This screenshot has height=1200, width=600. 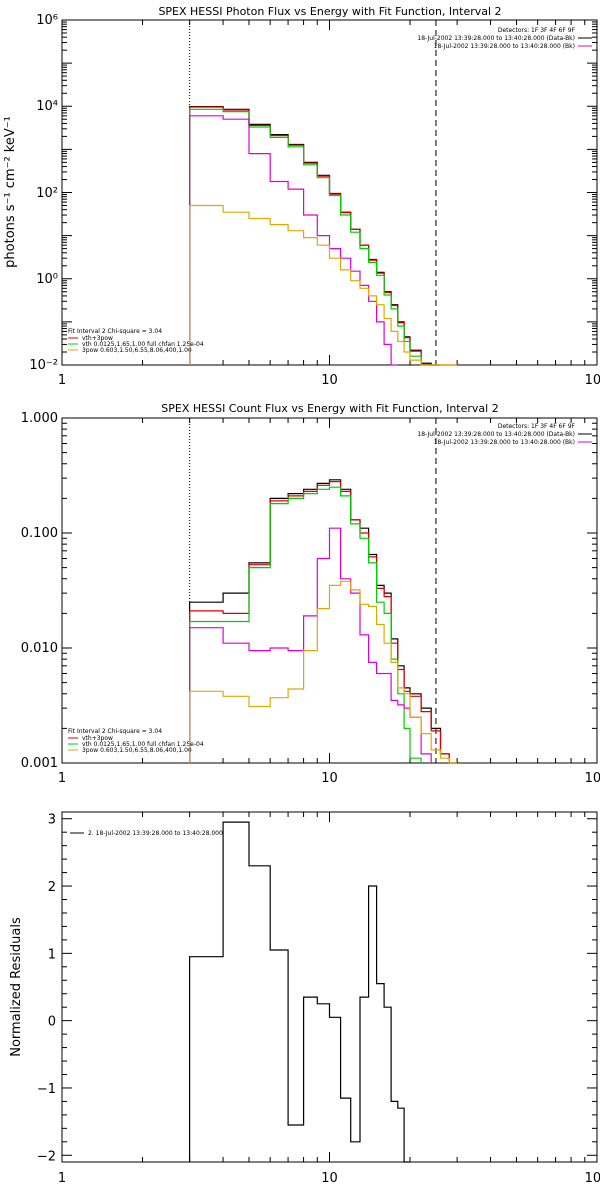 What do you see at coordinates (323, 285) in the screenshot?
I see `photon-series-bk` at bounding box center [323, 285].